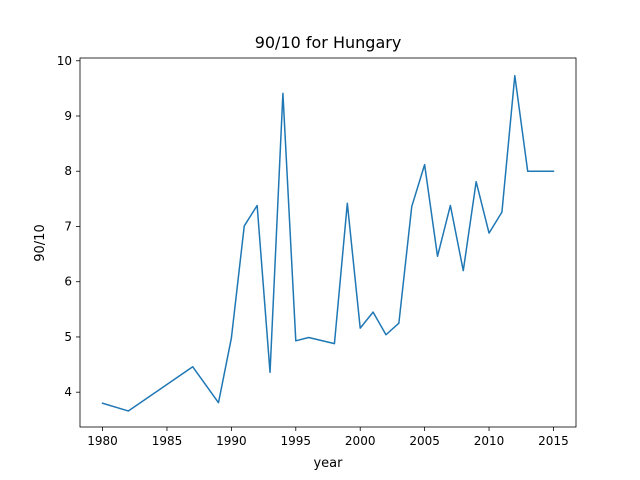 The image size is (640, 480). What do you see at coordinates (296, 441) in the screenshot?
I see `x-tick-label: 1995` at bounding box center [296, 441].